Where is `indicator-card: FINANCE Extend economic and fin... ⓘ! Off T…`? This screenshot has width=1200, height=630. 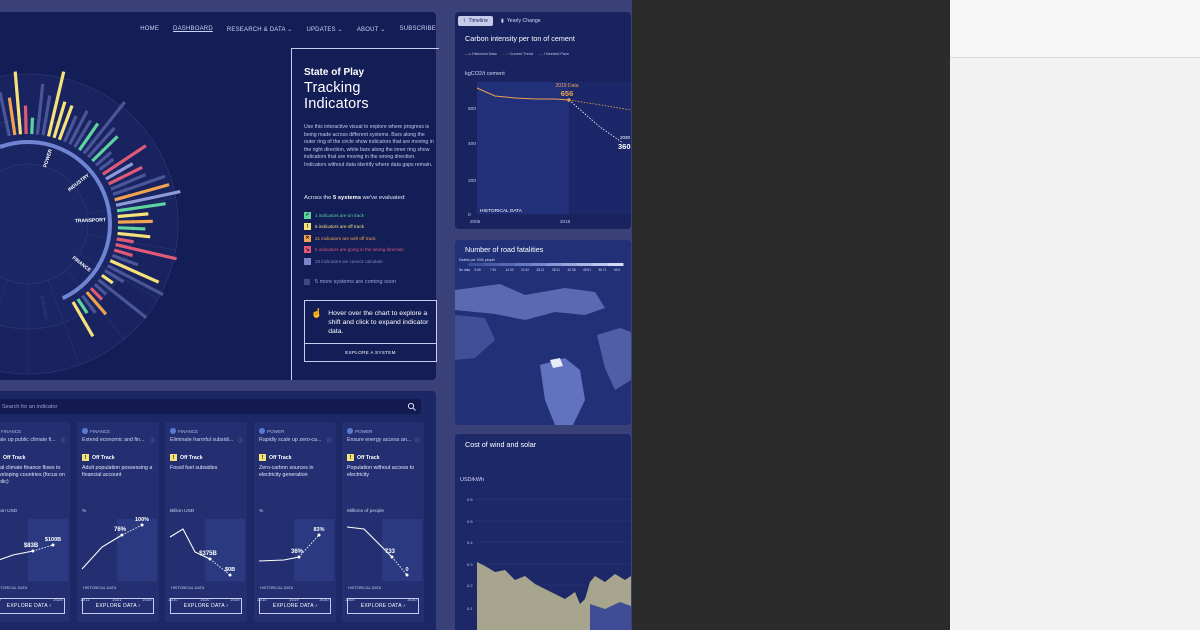 indicator-card: FINANCE Extend economic and fin... ⓘ! Off T… is located at coordinates (118, 522).